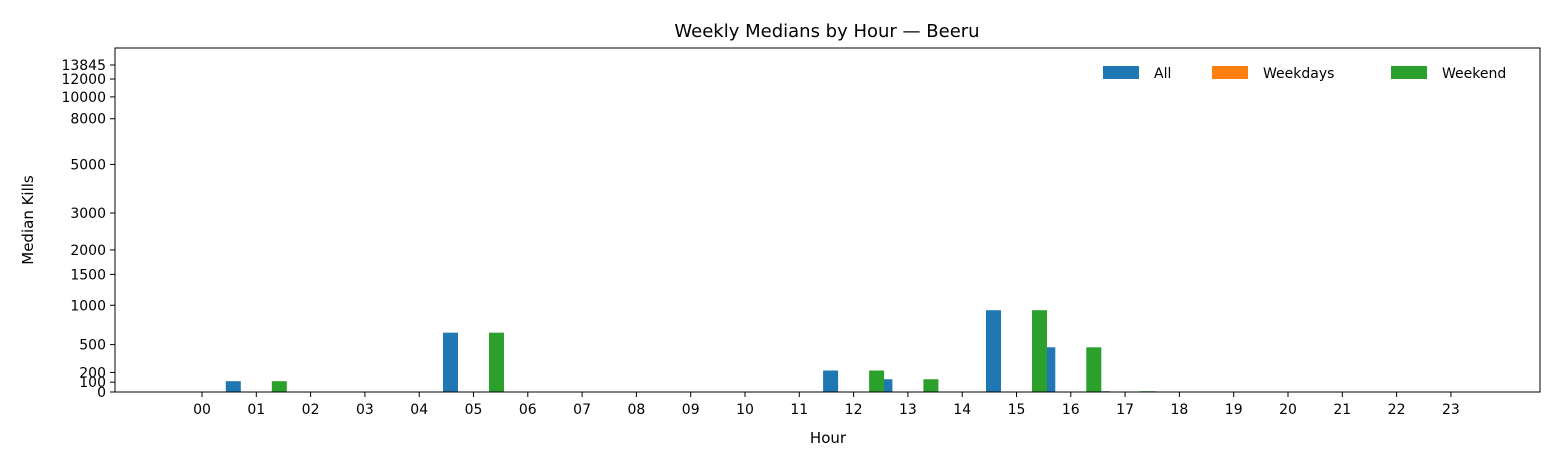  Describe the element at coordinates (88, 306) in the screenshot. I see `y-tick-label-1000: 1000` at that location.